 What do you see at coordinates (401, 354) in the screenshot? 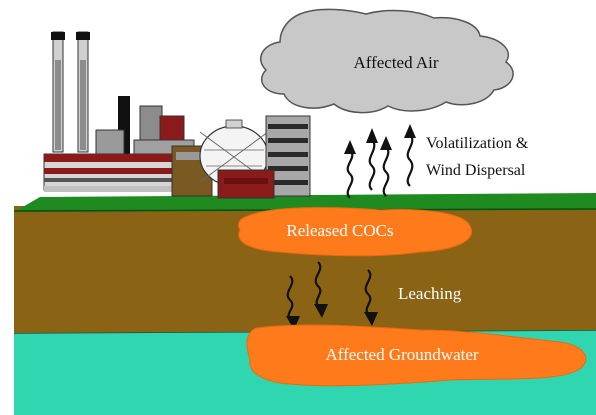
I see `affected-groundwater-label: Affected Groundwater` at bounding box center [401, 354].